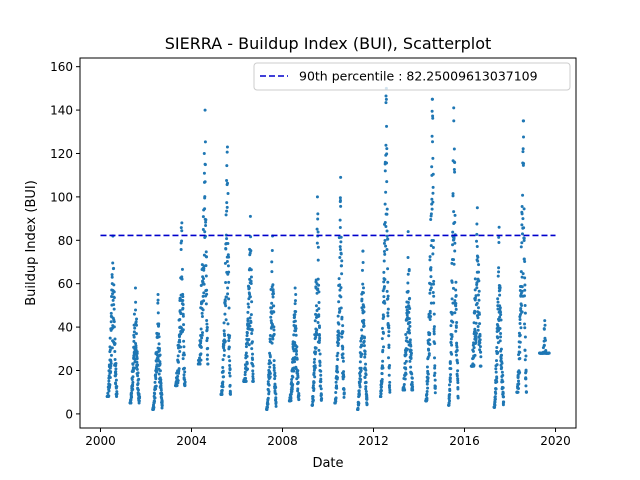 The image size is (640, 480). Describe the element at coordinates (61, 197) in the screenshot. I see `y-tick-label: 100` at that location.